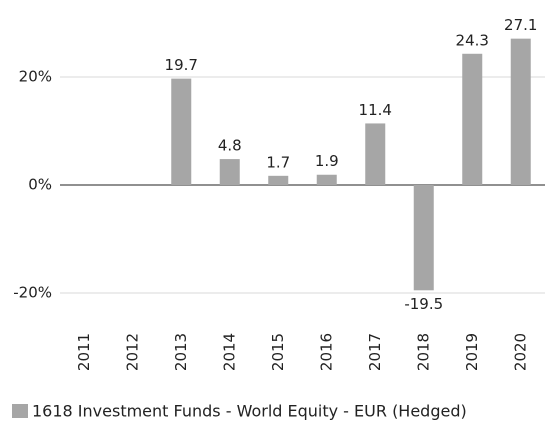  I want to click on x-tick-label: 2020, so click(520, 352).